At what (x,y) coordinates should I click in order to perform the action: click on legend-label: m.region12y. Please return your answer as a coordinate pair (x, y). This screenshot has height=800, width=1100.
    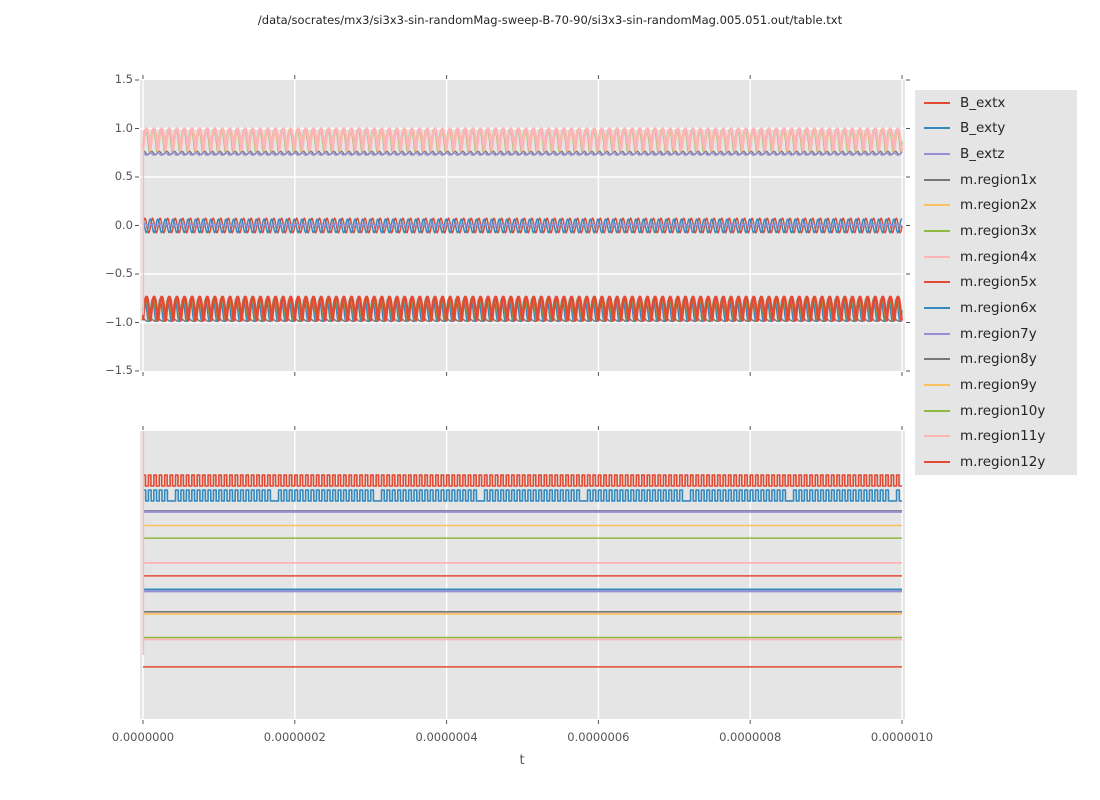
    Looking at the image, I should click on (1003, 462).